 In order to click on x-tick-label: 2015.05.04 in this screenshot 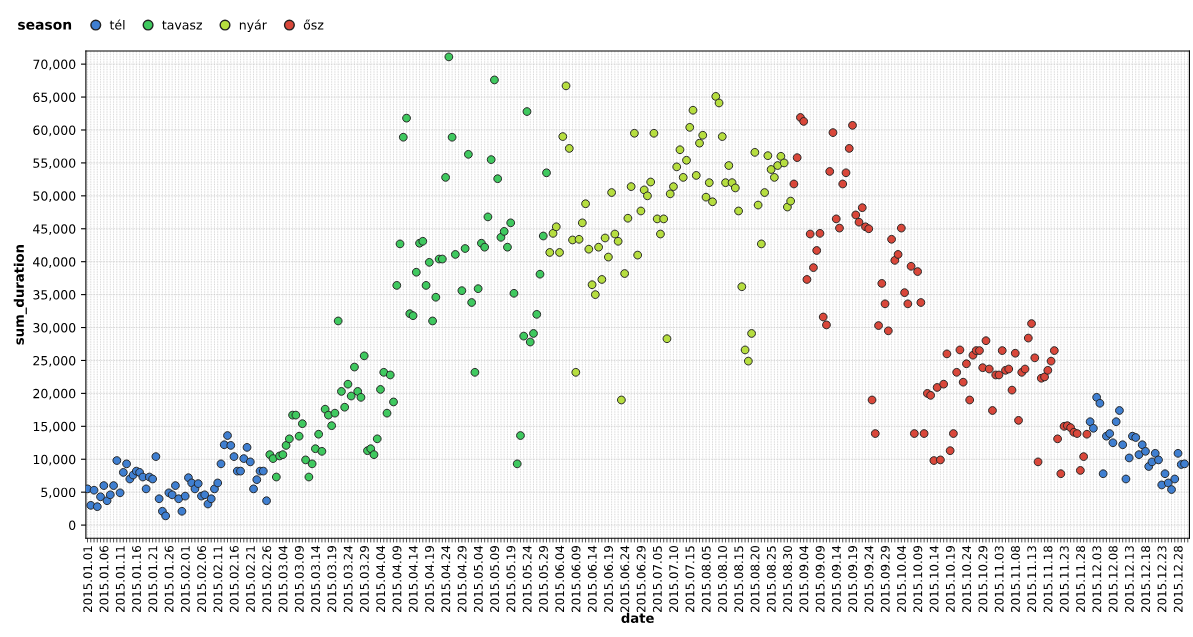, I will do `click(478, 578)`.